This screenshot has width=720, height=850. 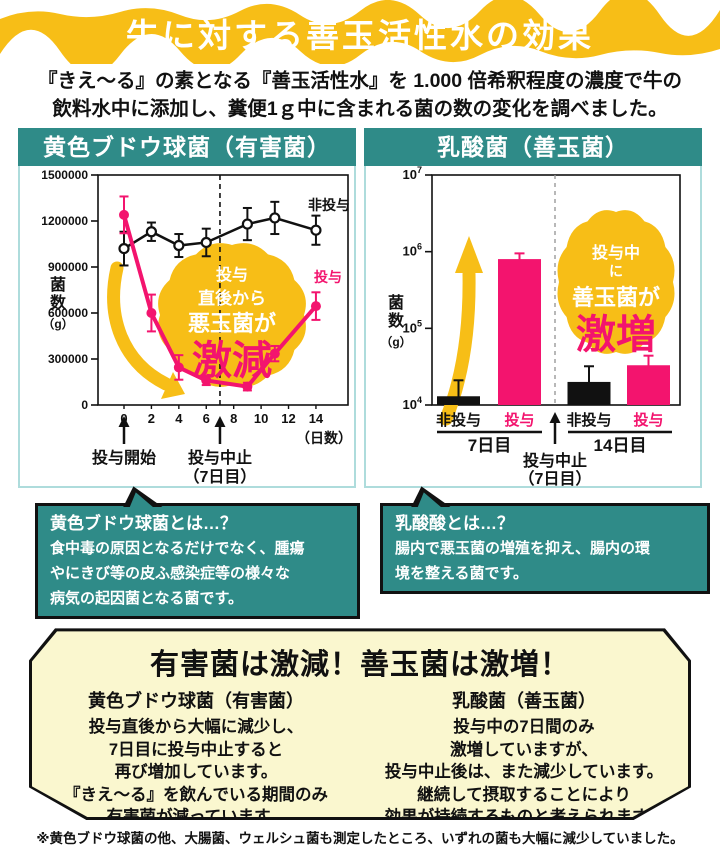 I want to click on banner-wave-path, so click(x=360, y=32).